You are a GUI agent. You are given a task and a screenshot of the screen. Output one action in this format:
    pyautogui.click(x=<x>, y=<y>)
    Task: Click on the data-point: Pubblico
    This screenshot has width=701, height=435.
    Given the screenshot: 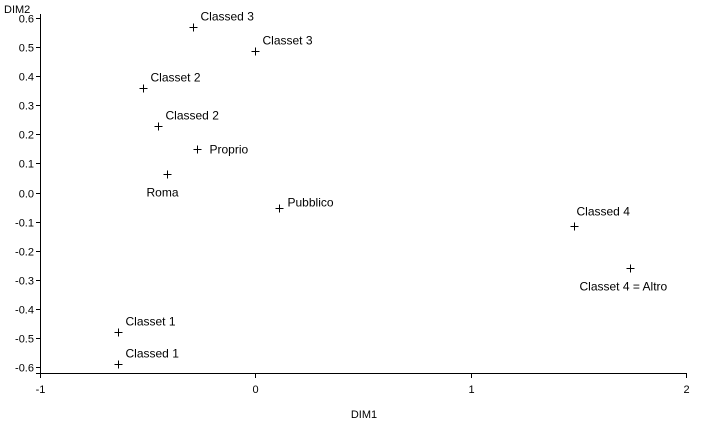 What is the action you would take?
    pyautogui.click(x=304, y=204)
    